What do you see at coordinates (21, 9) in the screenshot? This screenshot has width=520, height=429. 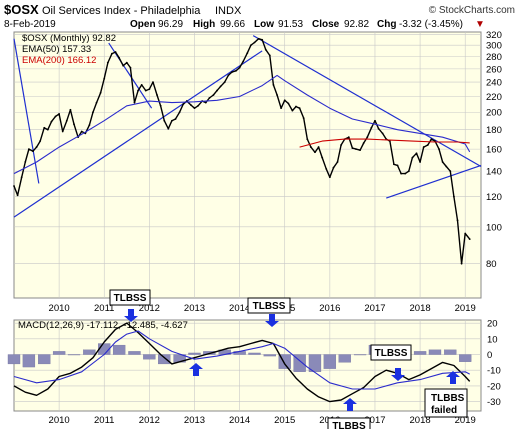 I see `ticker-symbol: $OSX` at bounding box center [21, 9].